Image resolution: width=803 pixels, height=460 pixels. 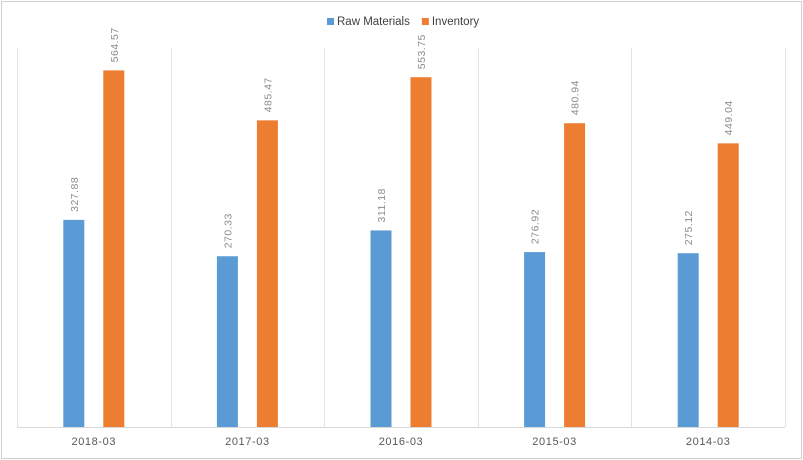 What do you see at coordinates (576, 97) in the screenshot?
I see `data-label: 480.94` at bounding box center [576, 97].